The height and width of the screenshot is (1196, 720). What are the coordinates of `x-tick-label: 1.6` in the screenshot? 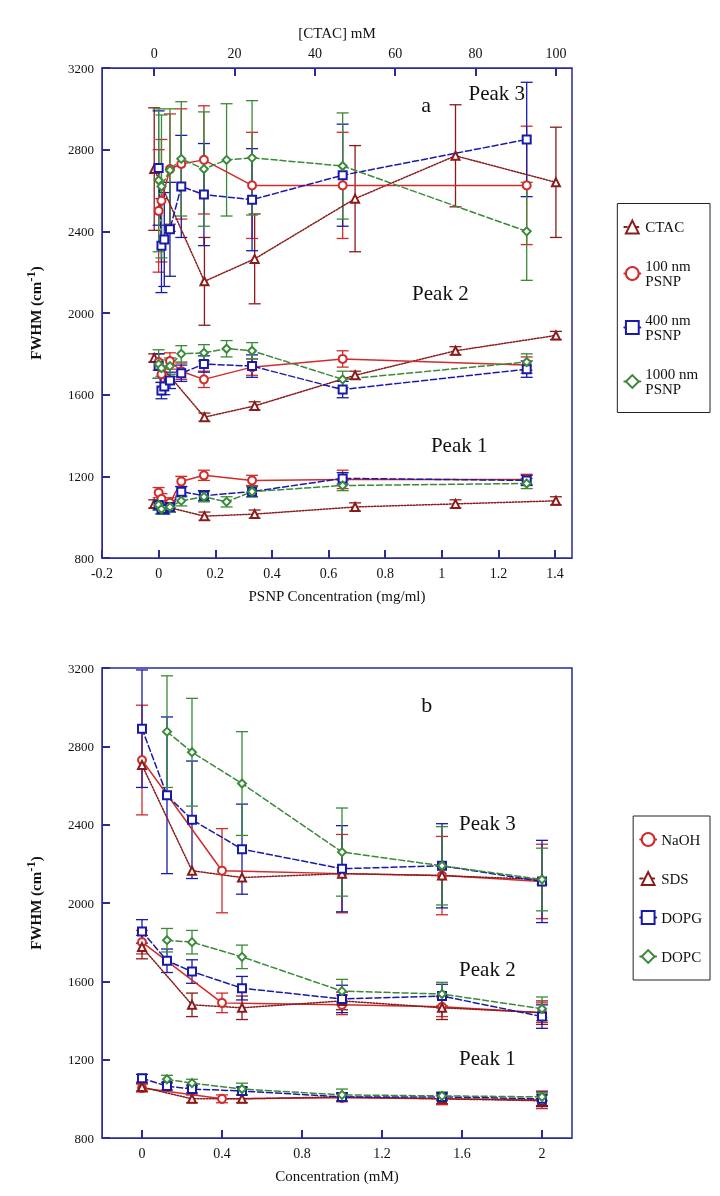 It's located at (462, 1153).